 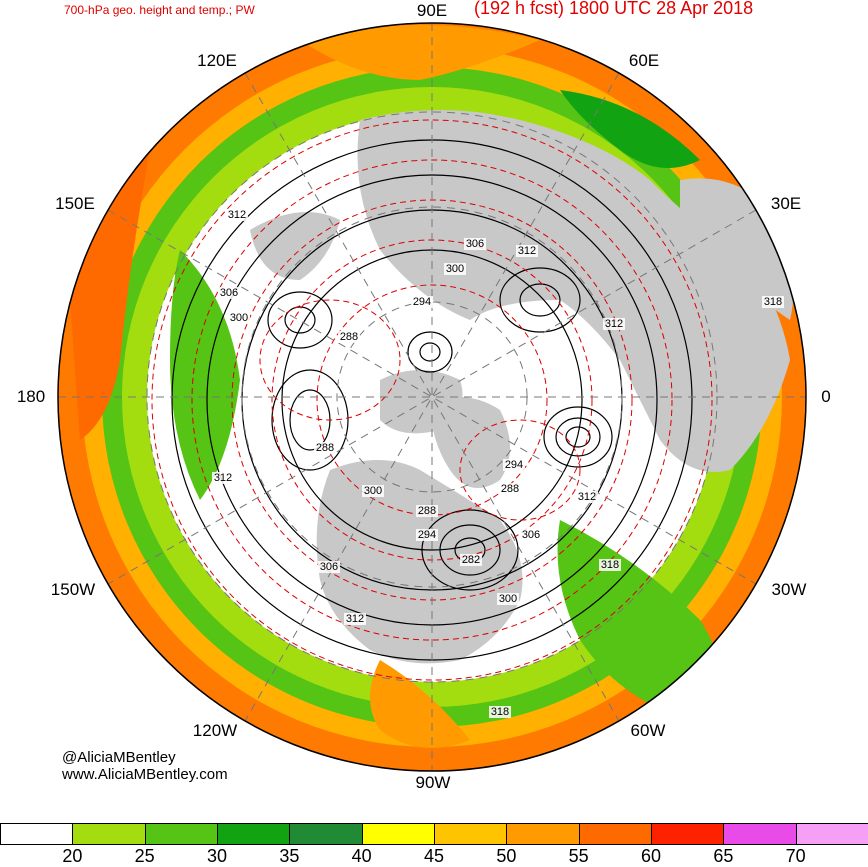 What do you see at coordinates (434, 856) in the screenshot?
I see `legend-tick-label: 45` at bounding box center [434, 856].